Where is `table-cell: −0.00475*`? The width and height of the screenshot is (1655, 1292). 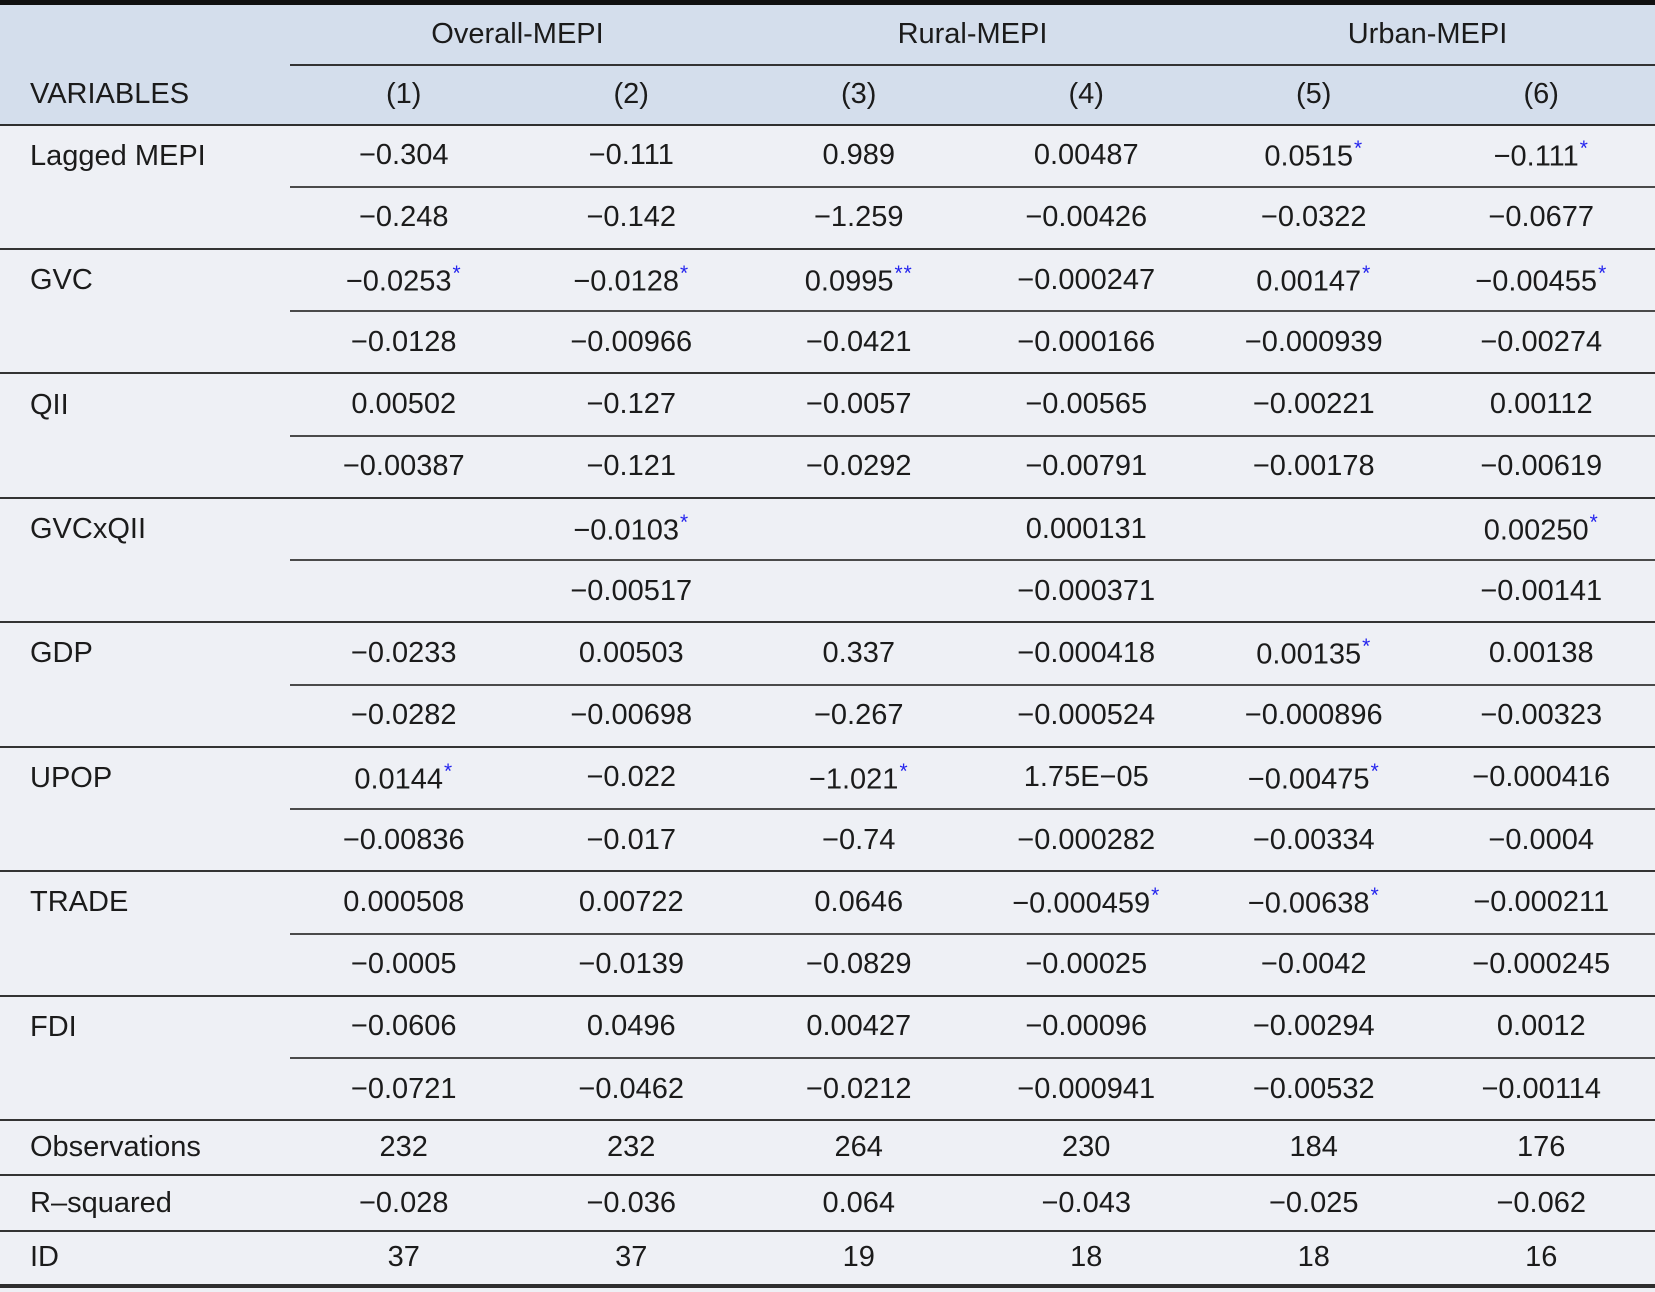 table-cell: −0.00475* is located at coordinates (1314, 778).